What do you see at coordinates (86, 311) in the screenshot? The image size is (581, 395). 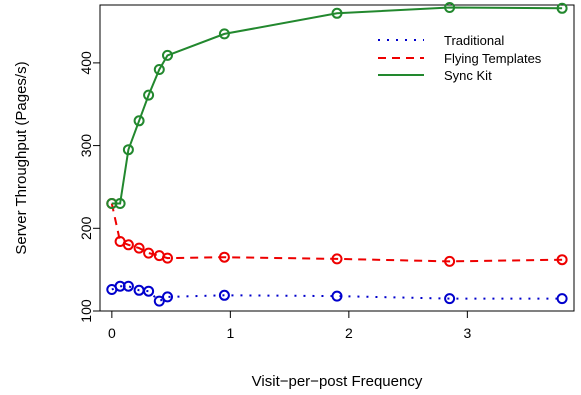 I see `y-tick-label: 100` at bounding box center [86, 311].